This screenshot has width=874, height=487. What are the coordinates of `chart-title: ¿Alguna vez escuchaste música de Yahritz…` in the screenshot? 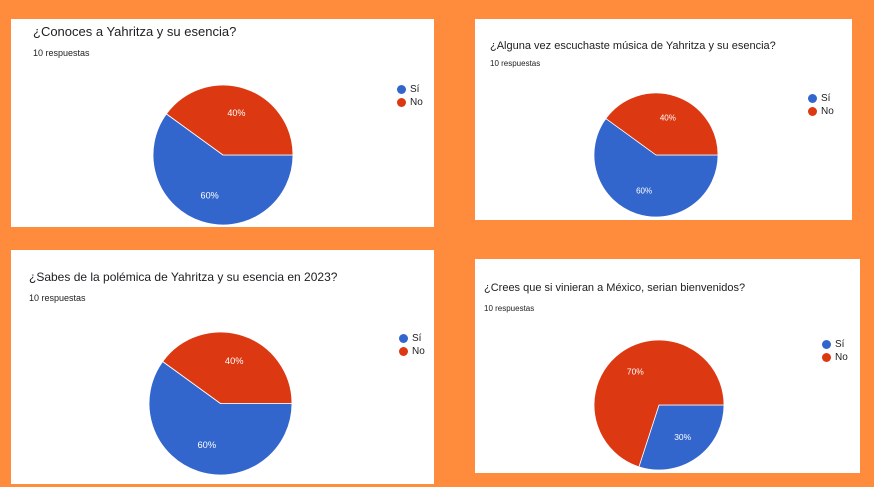 It's located at (633, 46).